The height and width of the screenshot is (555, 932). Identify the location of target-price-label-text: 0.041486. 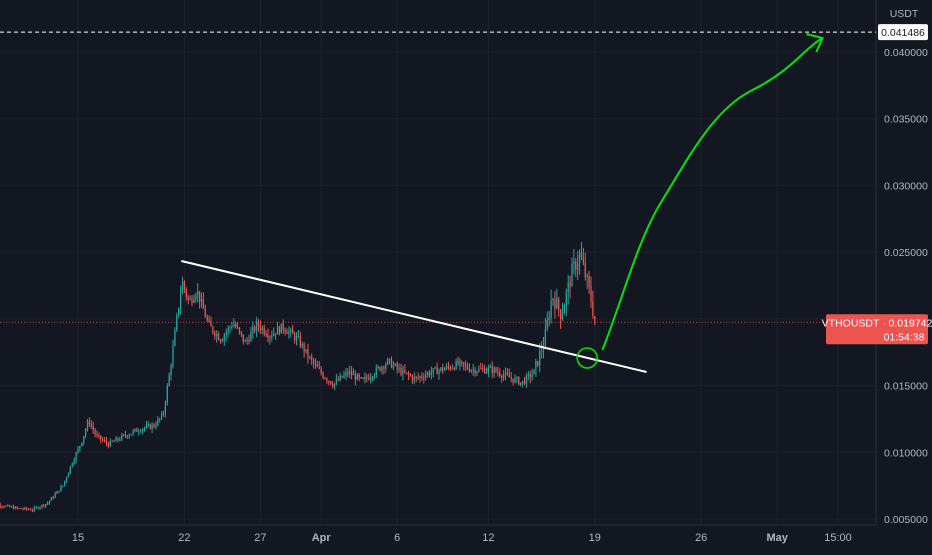
(903, 33).